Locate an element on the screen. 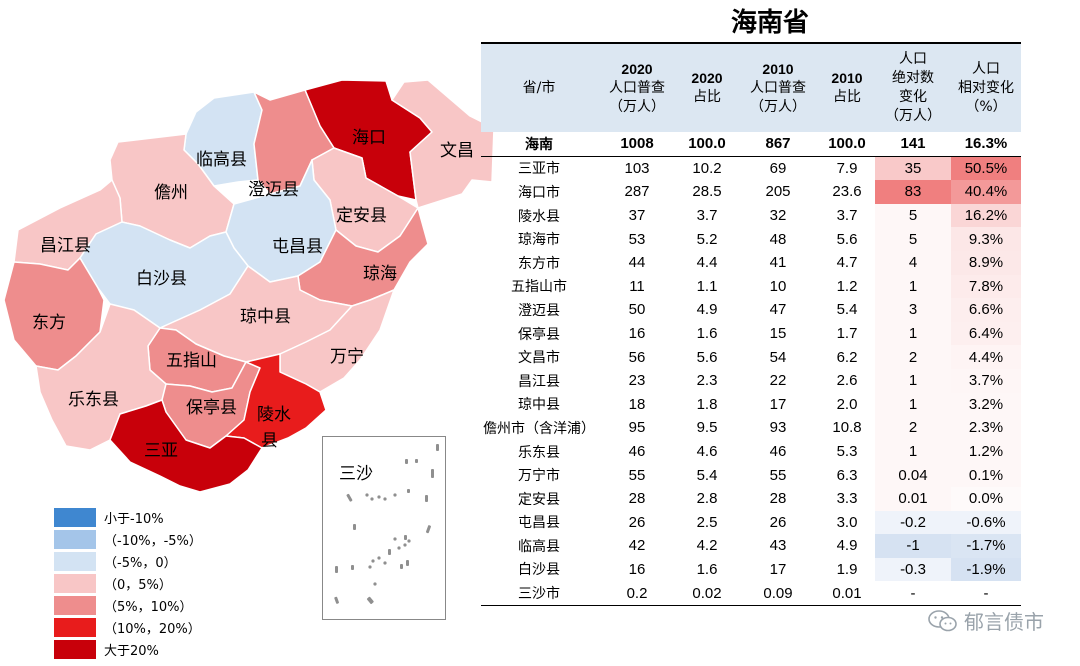 The height and width of the screenshot is (666, 1080). region-三亚 is located at coordinates (186, 446).